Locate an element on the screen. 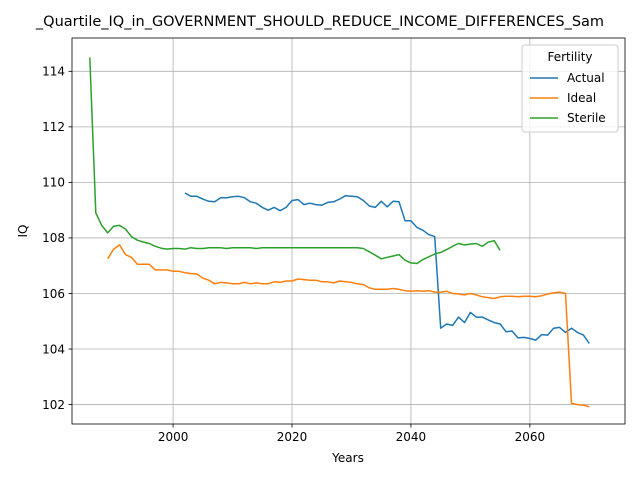  legend-label-actual: Actual is located at coordinates (586, 78).